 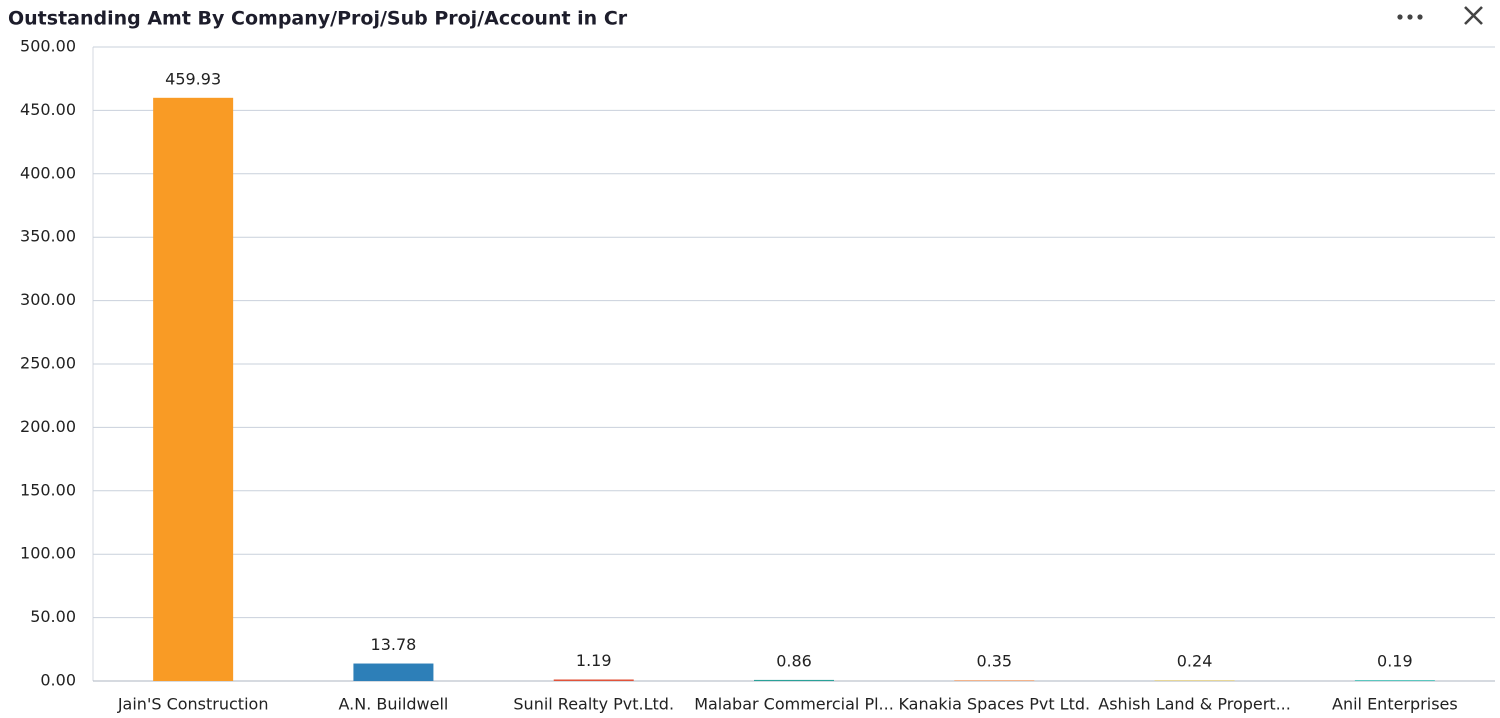 I want to click on y-tick-label: 0.00, so click(x=58, y=680).